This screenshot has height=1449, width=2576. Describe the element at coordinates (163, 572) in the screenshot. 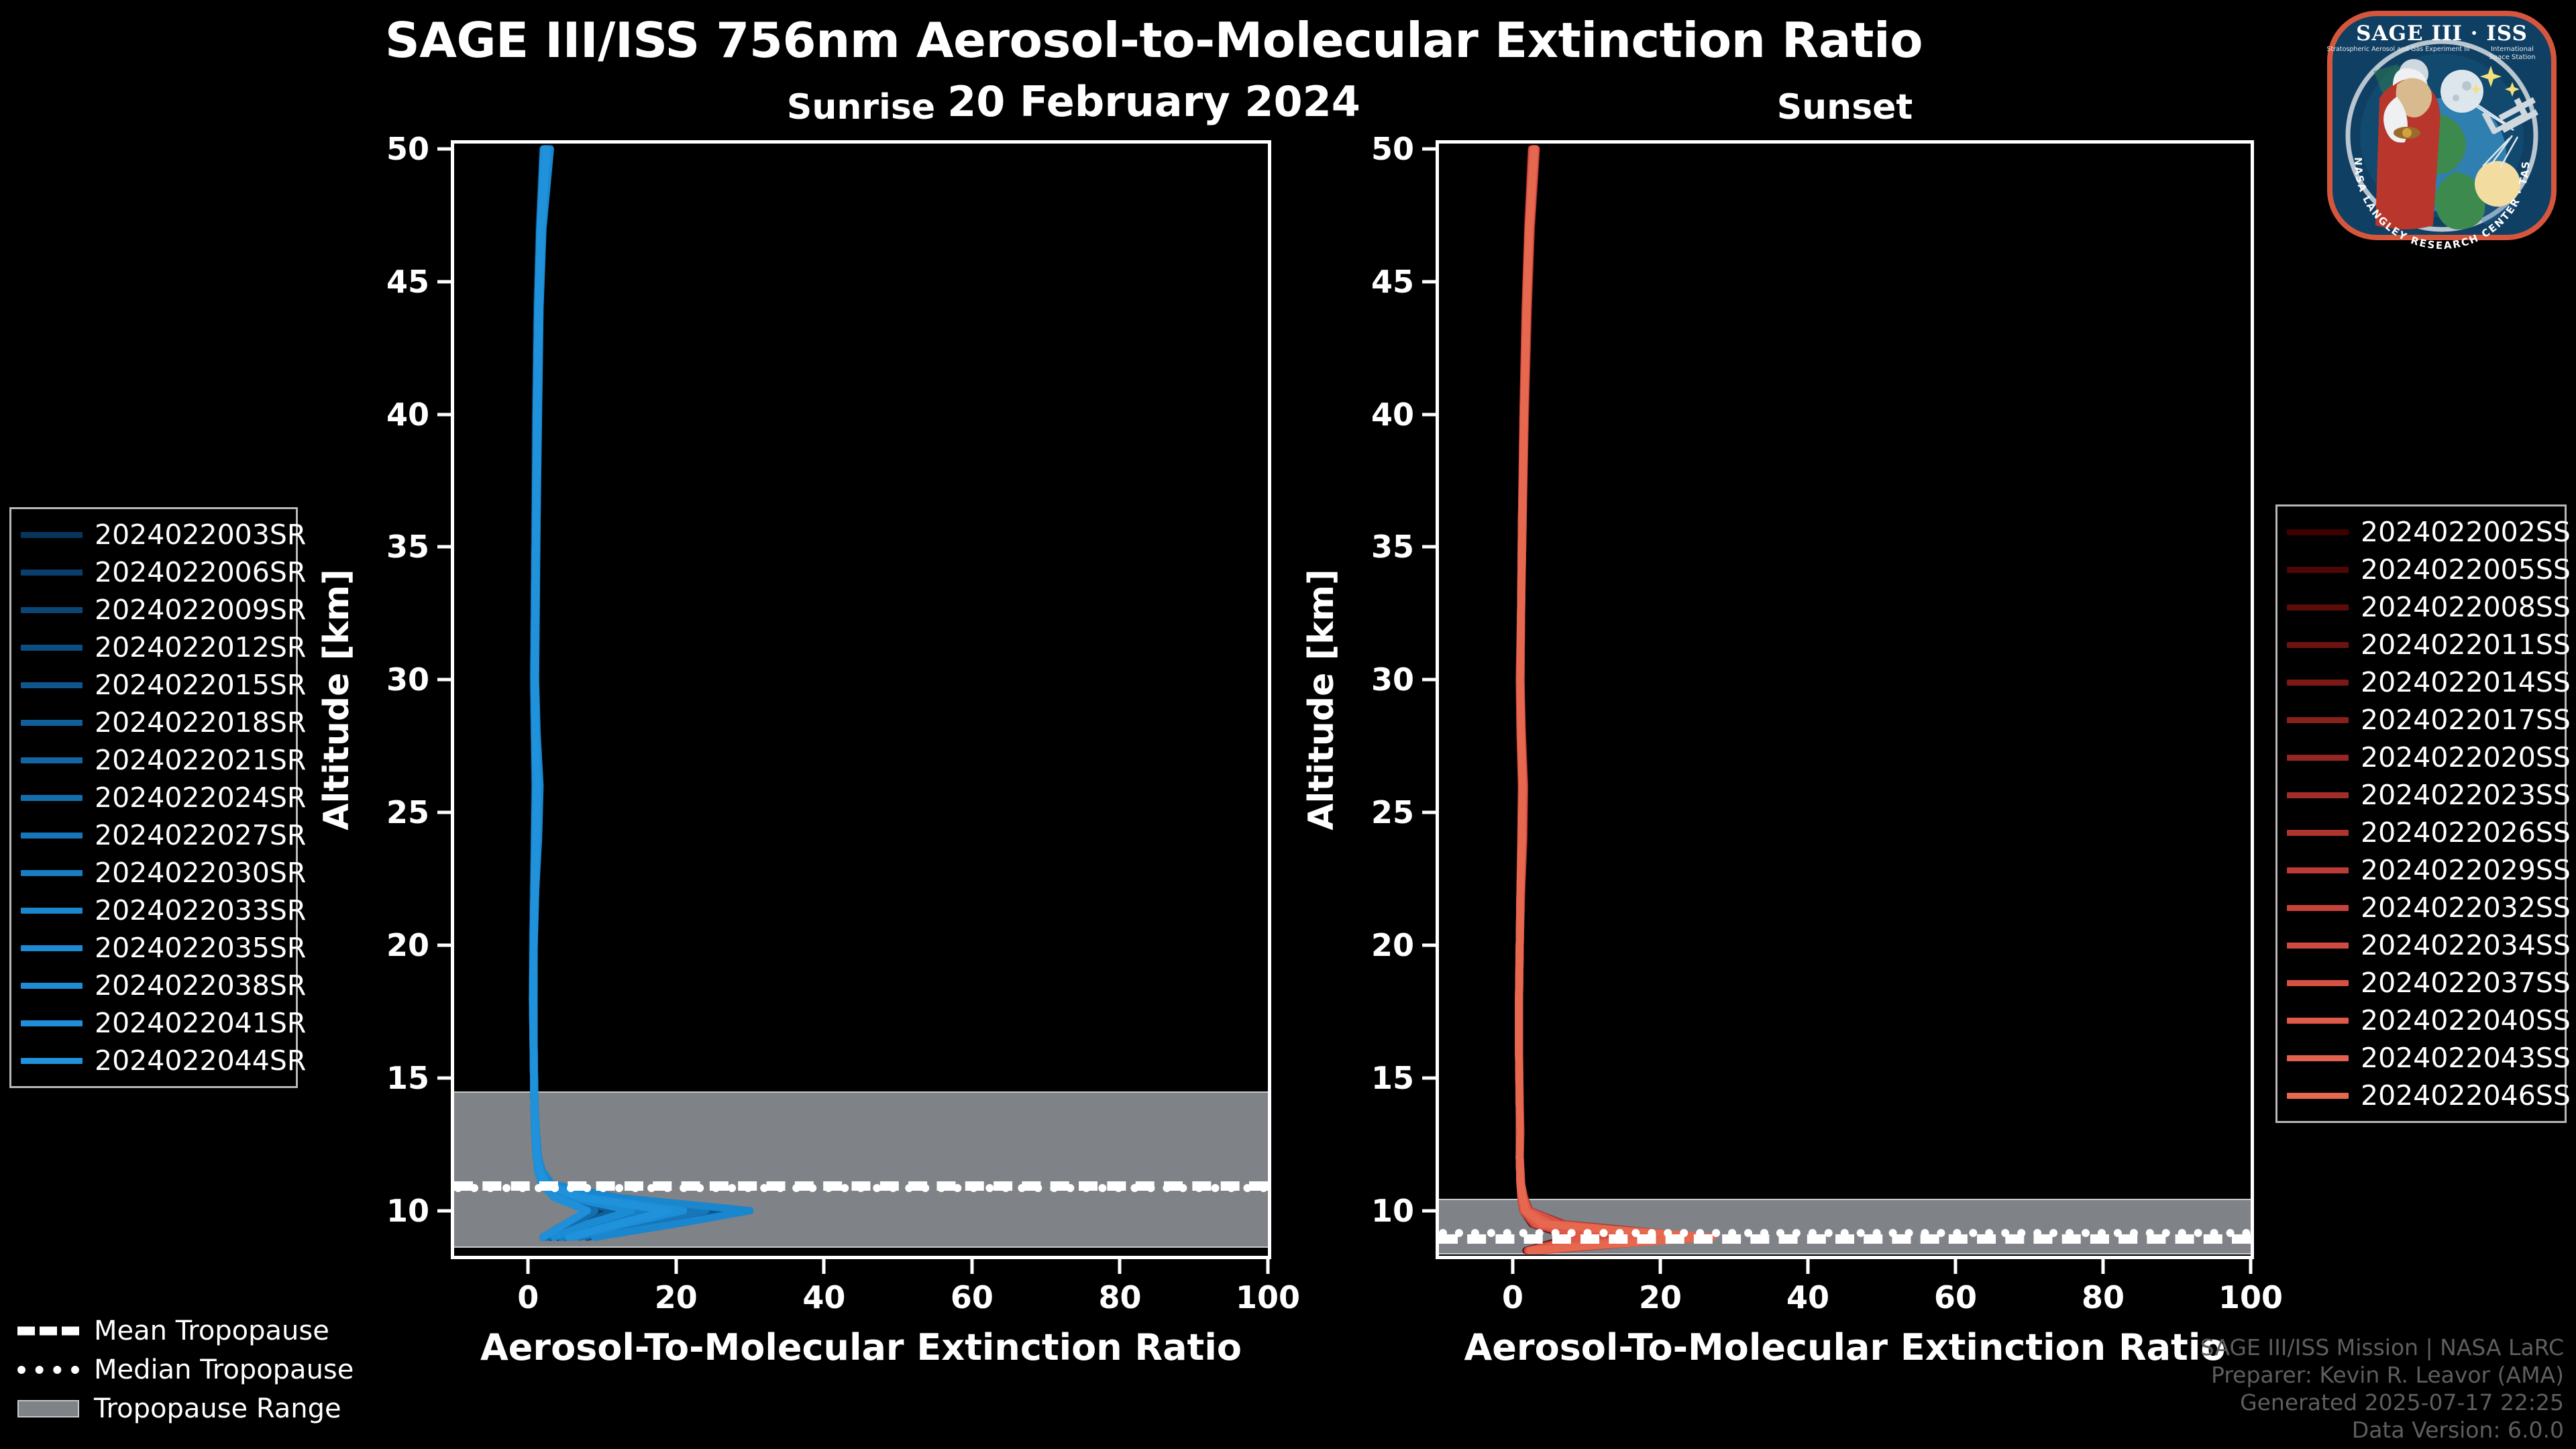

I see `legend-item-2024022006sr: 2024022006SR` at that location.